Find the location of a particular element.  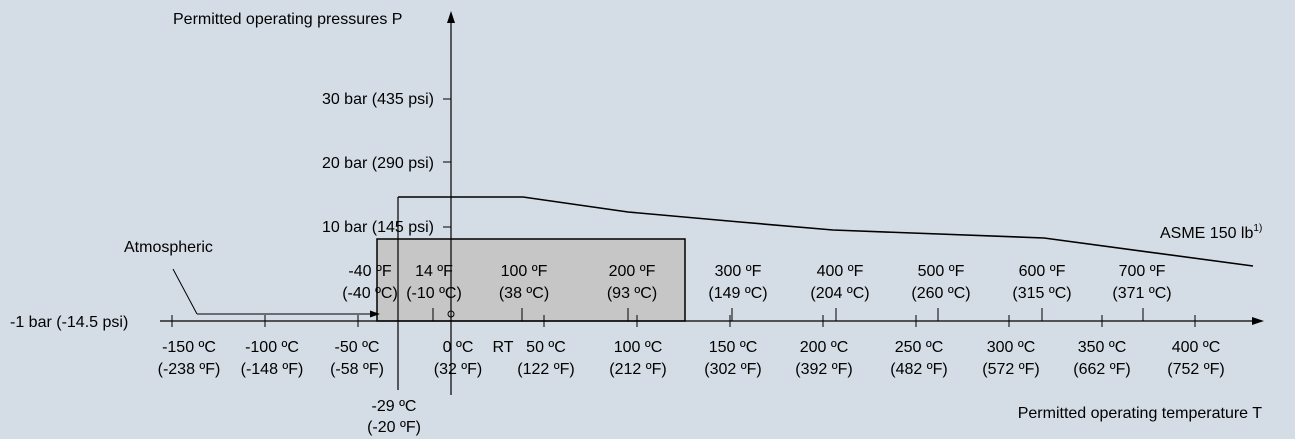

asme-label: ASME 150 lb1) is located at coordinates (1211, 232).